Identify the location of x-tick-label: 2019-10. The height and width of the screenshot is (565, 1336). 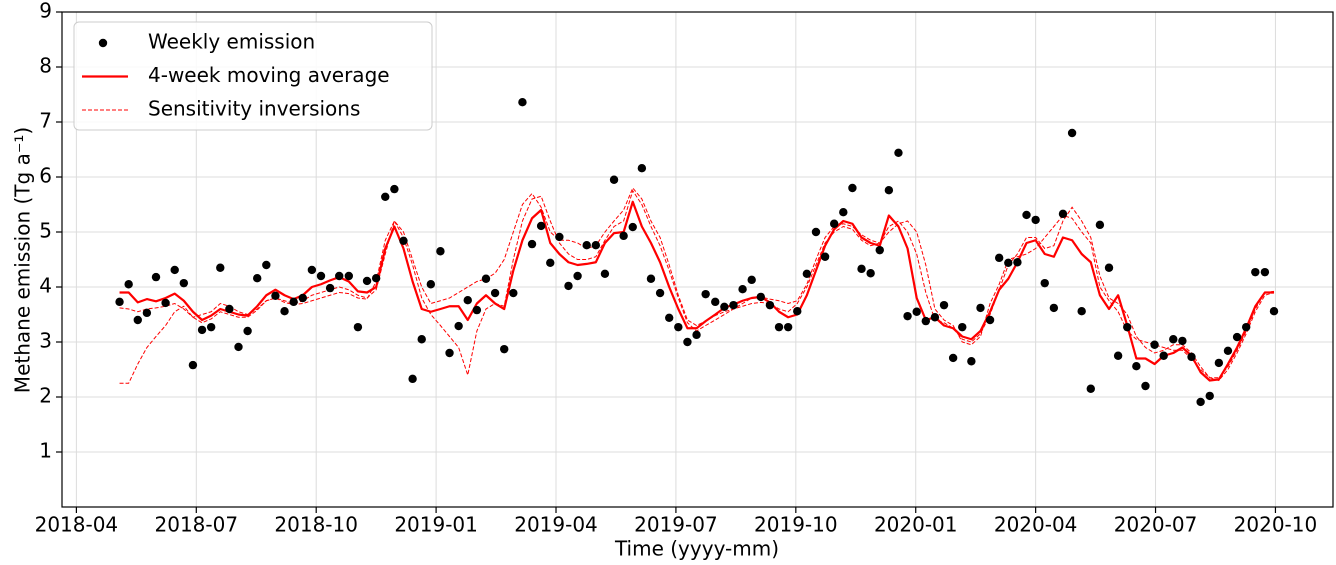
(796, 525).